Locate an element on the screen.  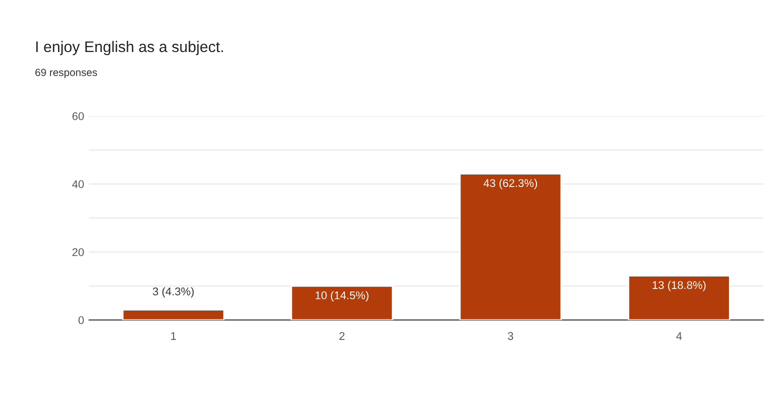
data-label: 13 (18.8%) is located at coordinates (679, 286).